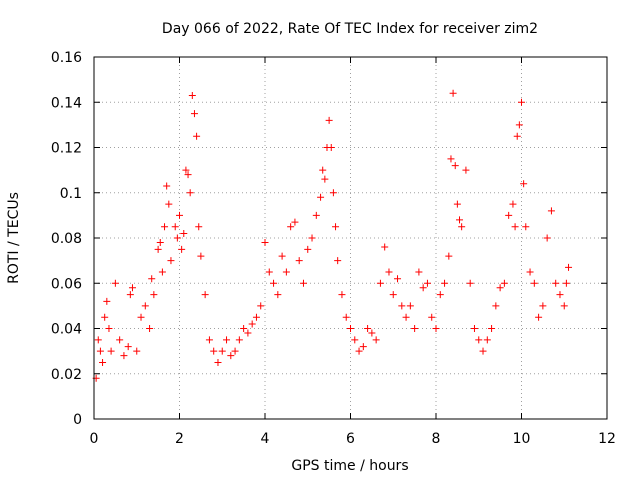  Describe the element at coordinates (66, 239) in the screenshot. I see `y-tick-labels: 0 0.02 0.04 0.06 0.08 0.1 0.12 0.14 0.16` at that location.